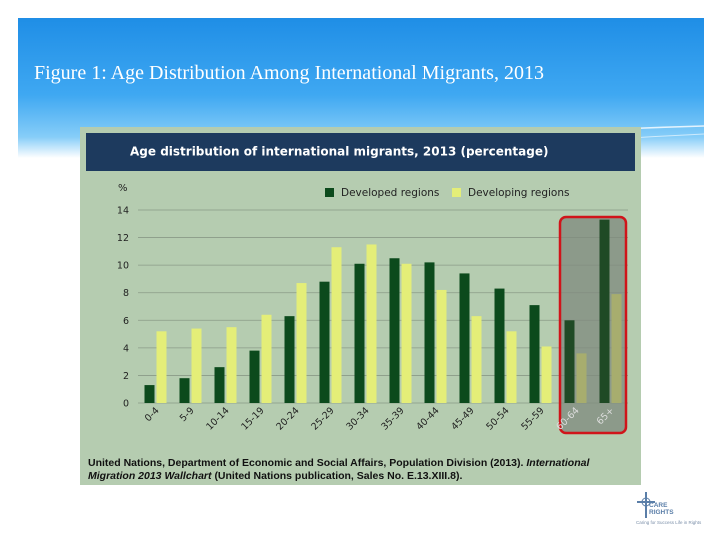 The image size is (720, 540). What do you see at coordinates (252, 418) in the screenshot?
I see `x-tick-label: 15-19` at bounding box center [252, 418].